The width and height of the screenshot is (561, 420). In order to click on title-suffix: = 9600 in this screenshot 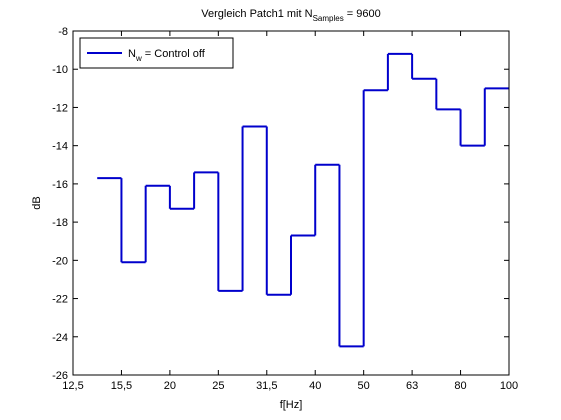, I will do `click(362, 14)`.